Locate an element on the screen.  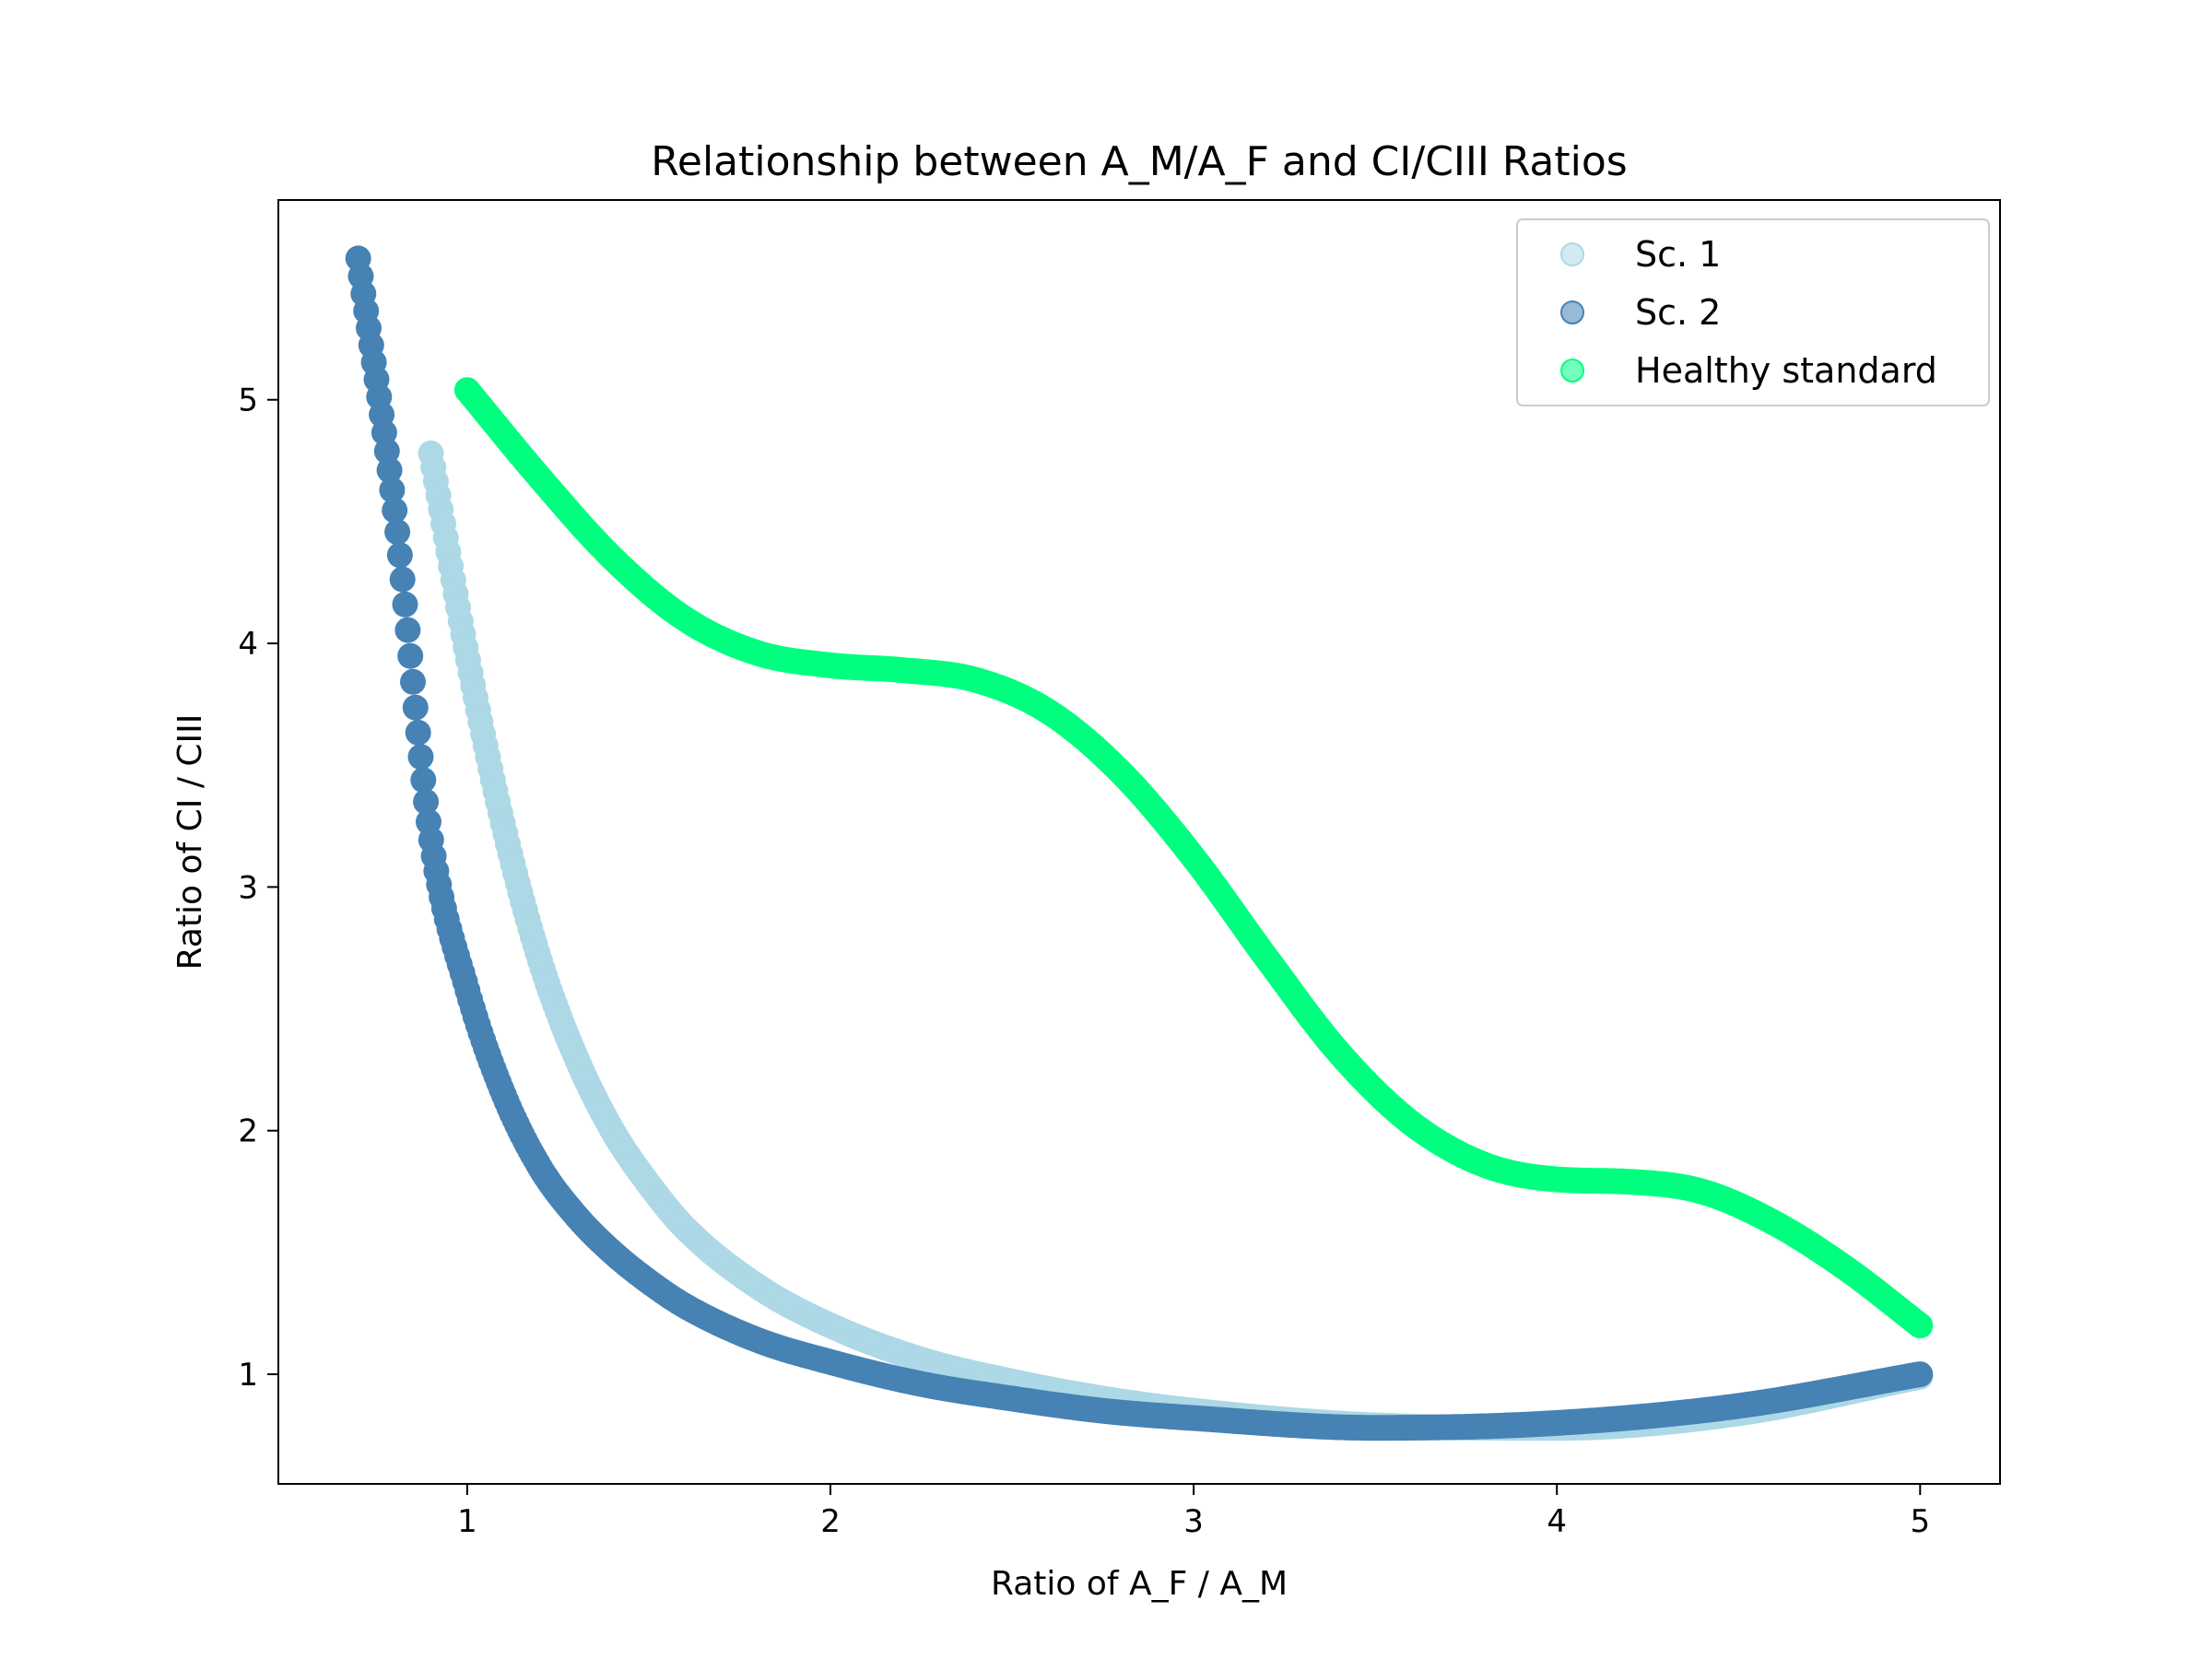
x-tick-label: 2 is located at coordinates (830, 1521).